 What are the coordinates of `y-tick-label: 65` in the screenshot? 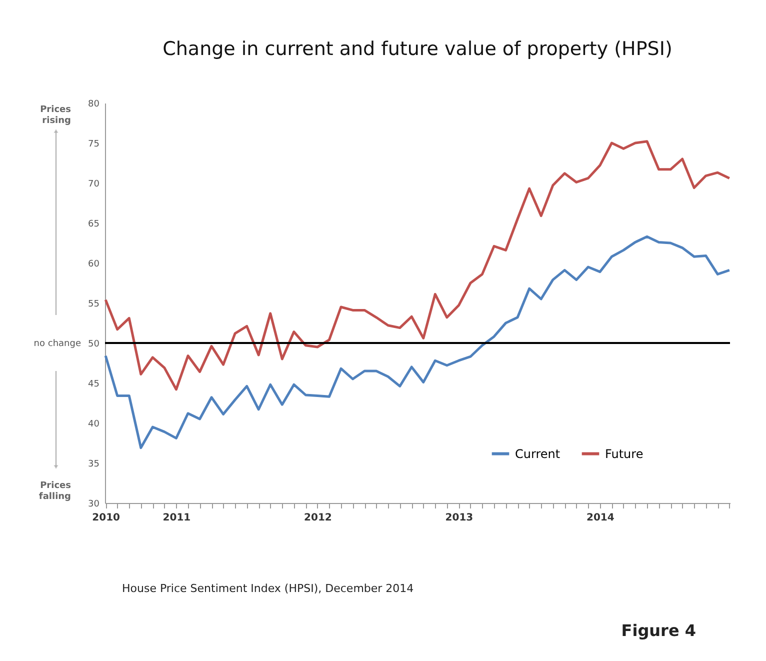 It's located at (94, 225).